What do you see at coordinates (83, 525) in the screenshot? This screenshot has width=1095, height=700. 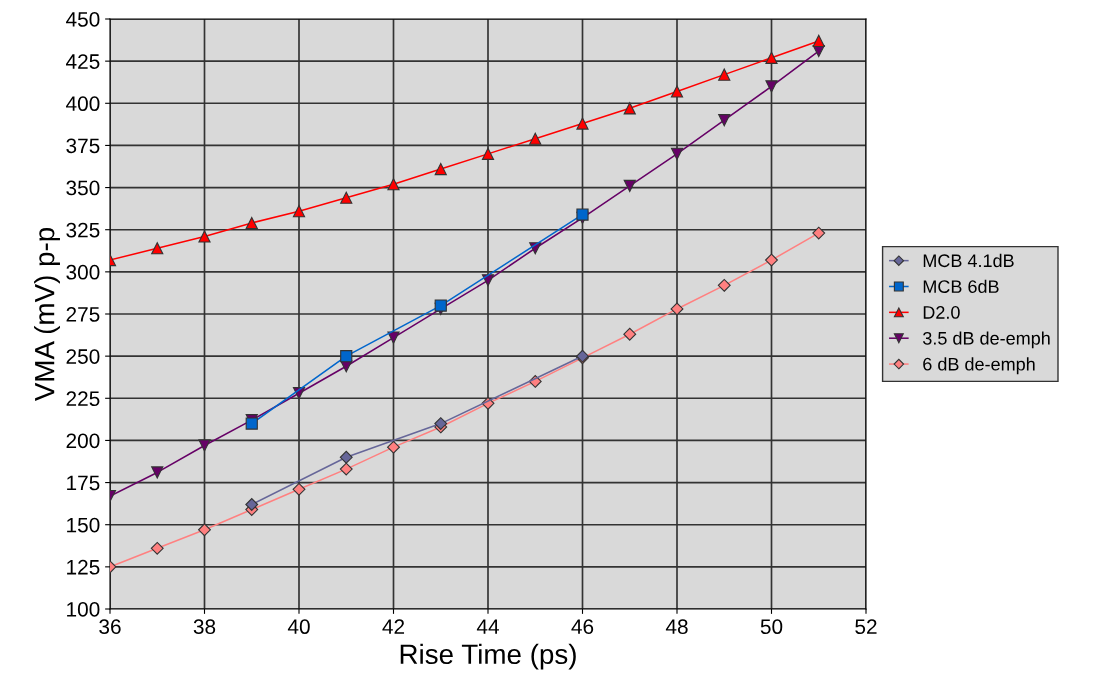 I see `y-tick-label: 150` at bounding box center [83, 525].